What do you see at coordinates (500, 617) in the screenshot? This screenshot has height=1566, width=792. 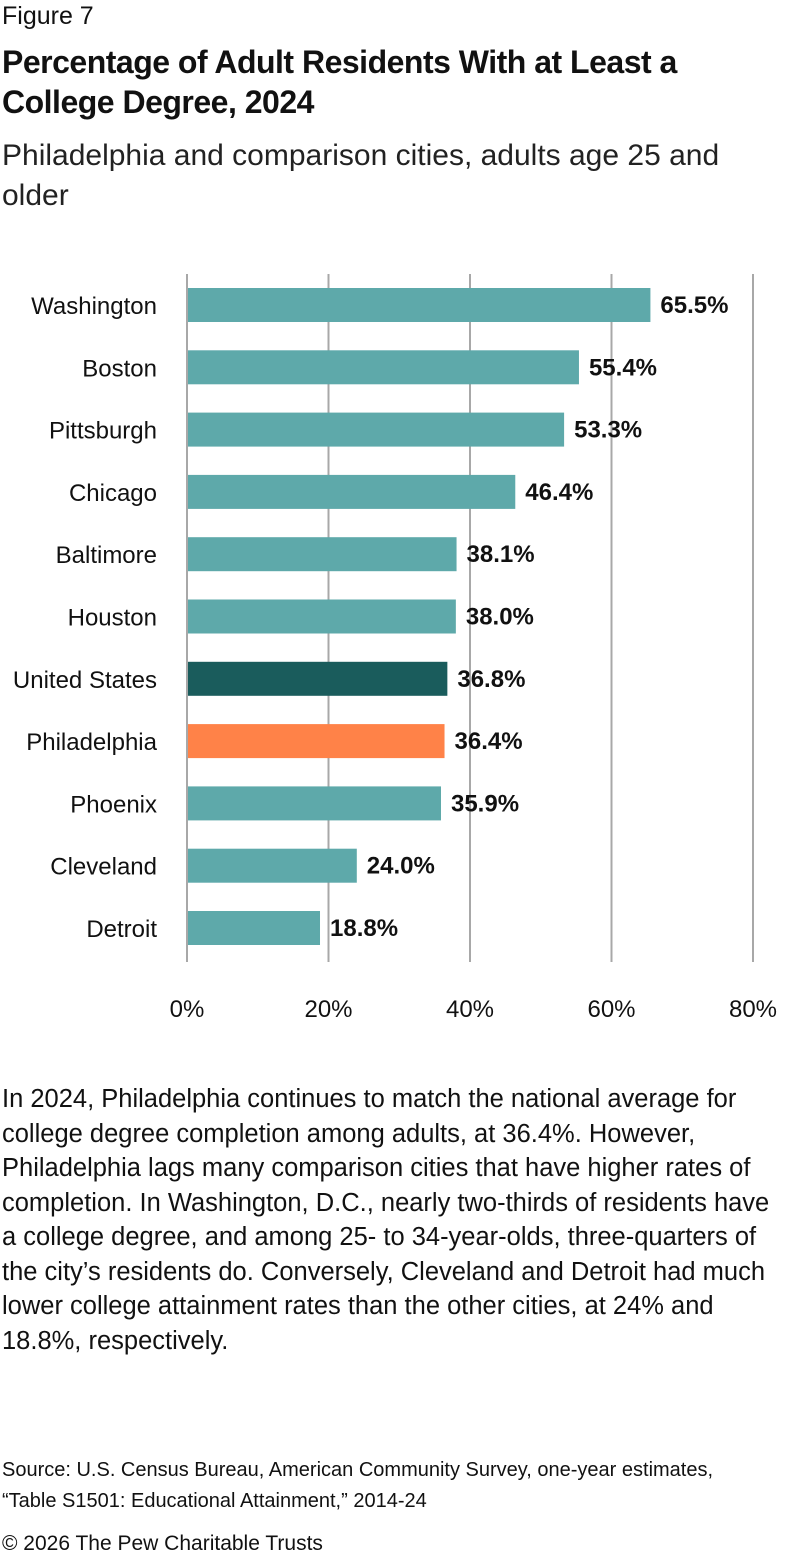 I see `value-label: 38.0%` at bounding box center [500, 617].